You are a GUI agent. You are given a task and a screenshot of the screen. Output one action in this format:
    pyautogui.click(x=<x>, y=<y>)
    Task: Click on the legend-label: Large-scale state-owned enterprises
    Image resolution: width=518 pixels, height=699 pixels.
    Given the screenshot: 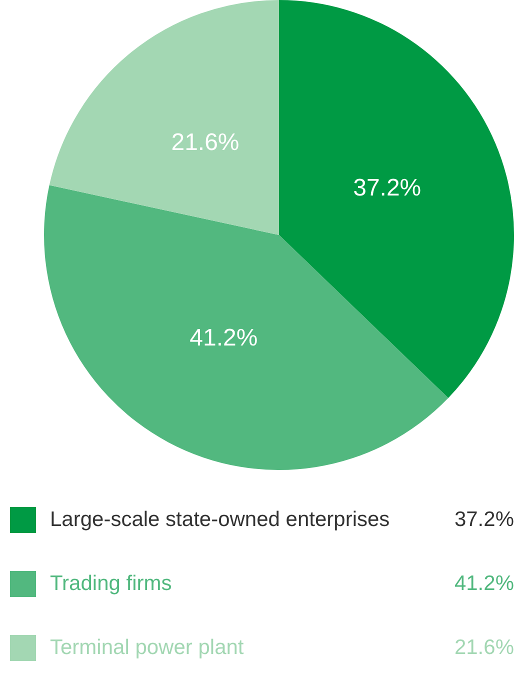 What is the action you would take?
    pyautogui.click(x=220, y=520)
    